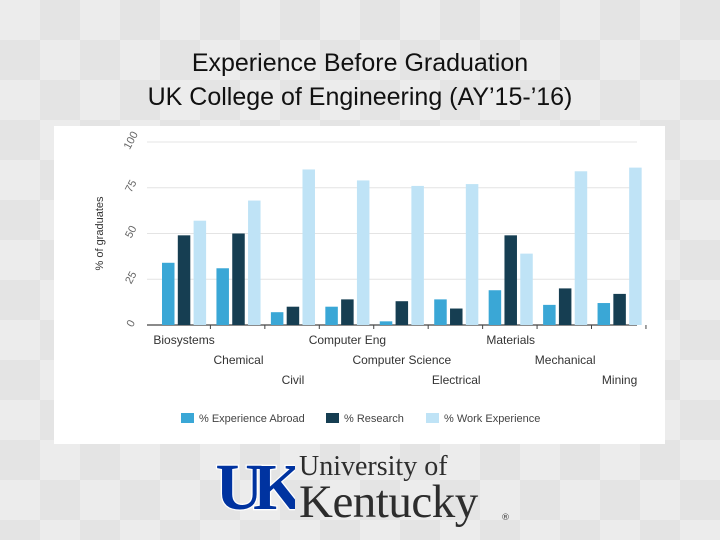 The image size is (720, 540). What do you see at coordinates (131, 141) in the screenshot?
I see `y-tick-label: 100` at bounding box center [131, 141].